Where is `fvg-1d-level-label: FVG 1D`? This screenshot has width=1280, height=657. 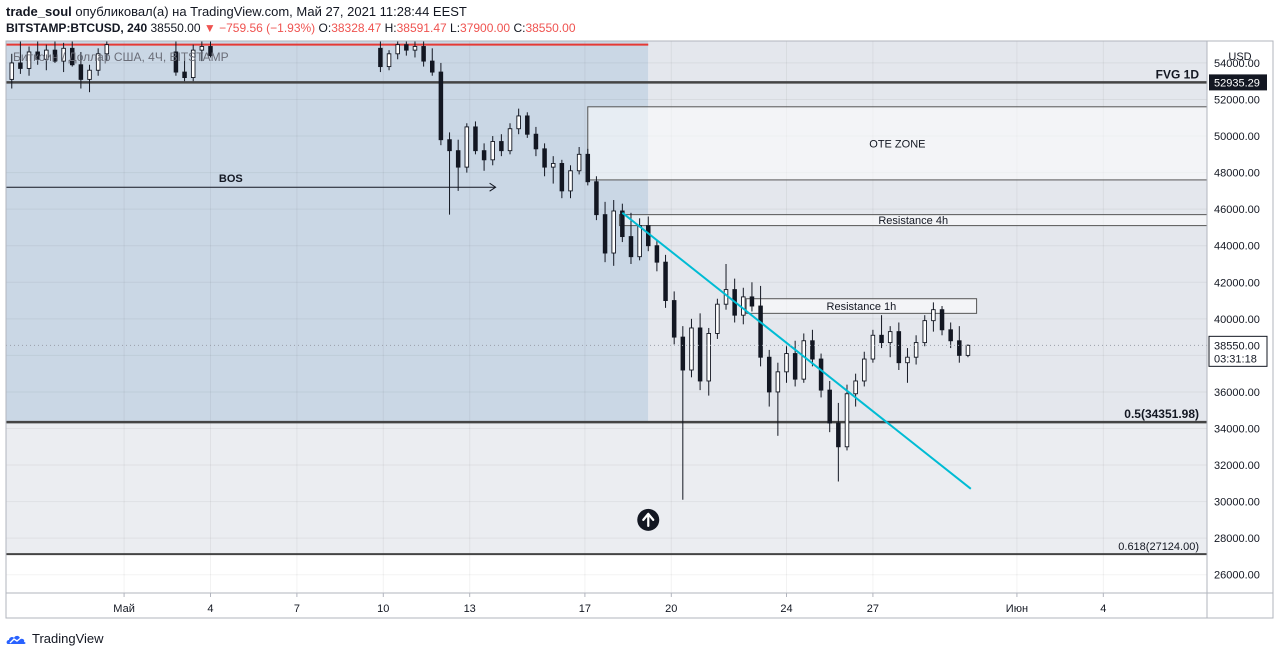
fvg-1d-level-label: FVG 1D is located at coordinates (1178, 74).